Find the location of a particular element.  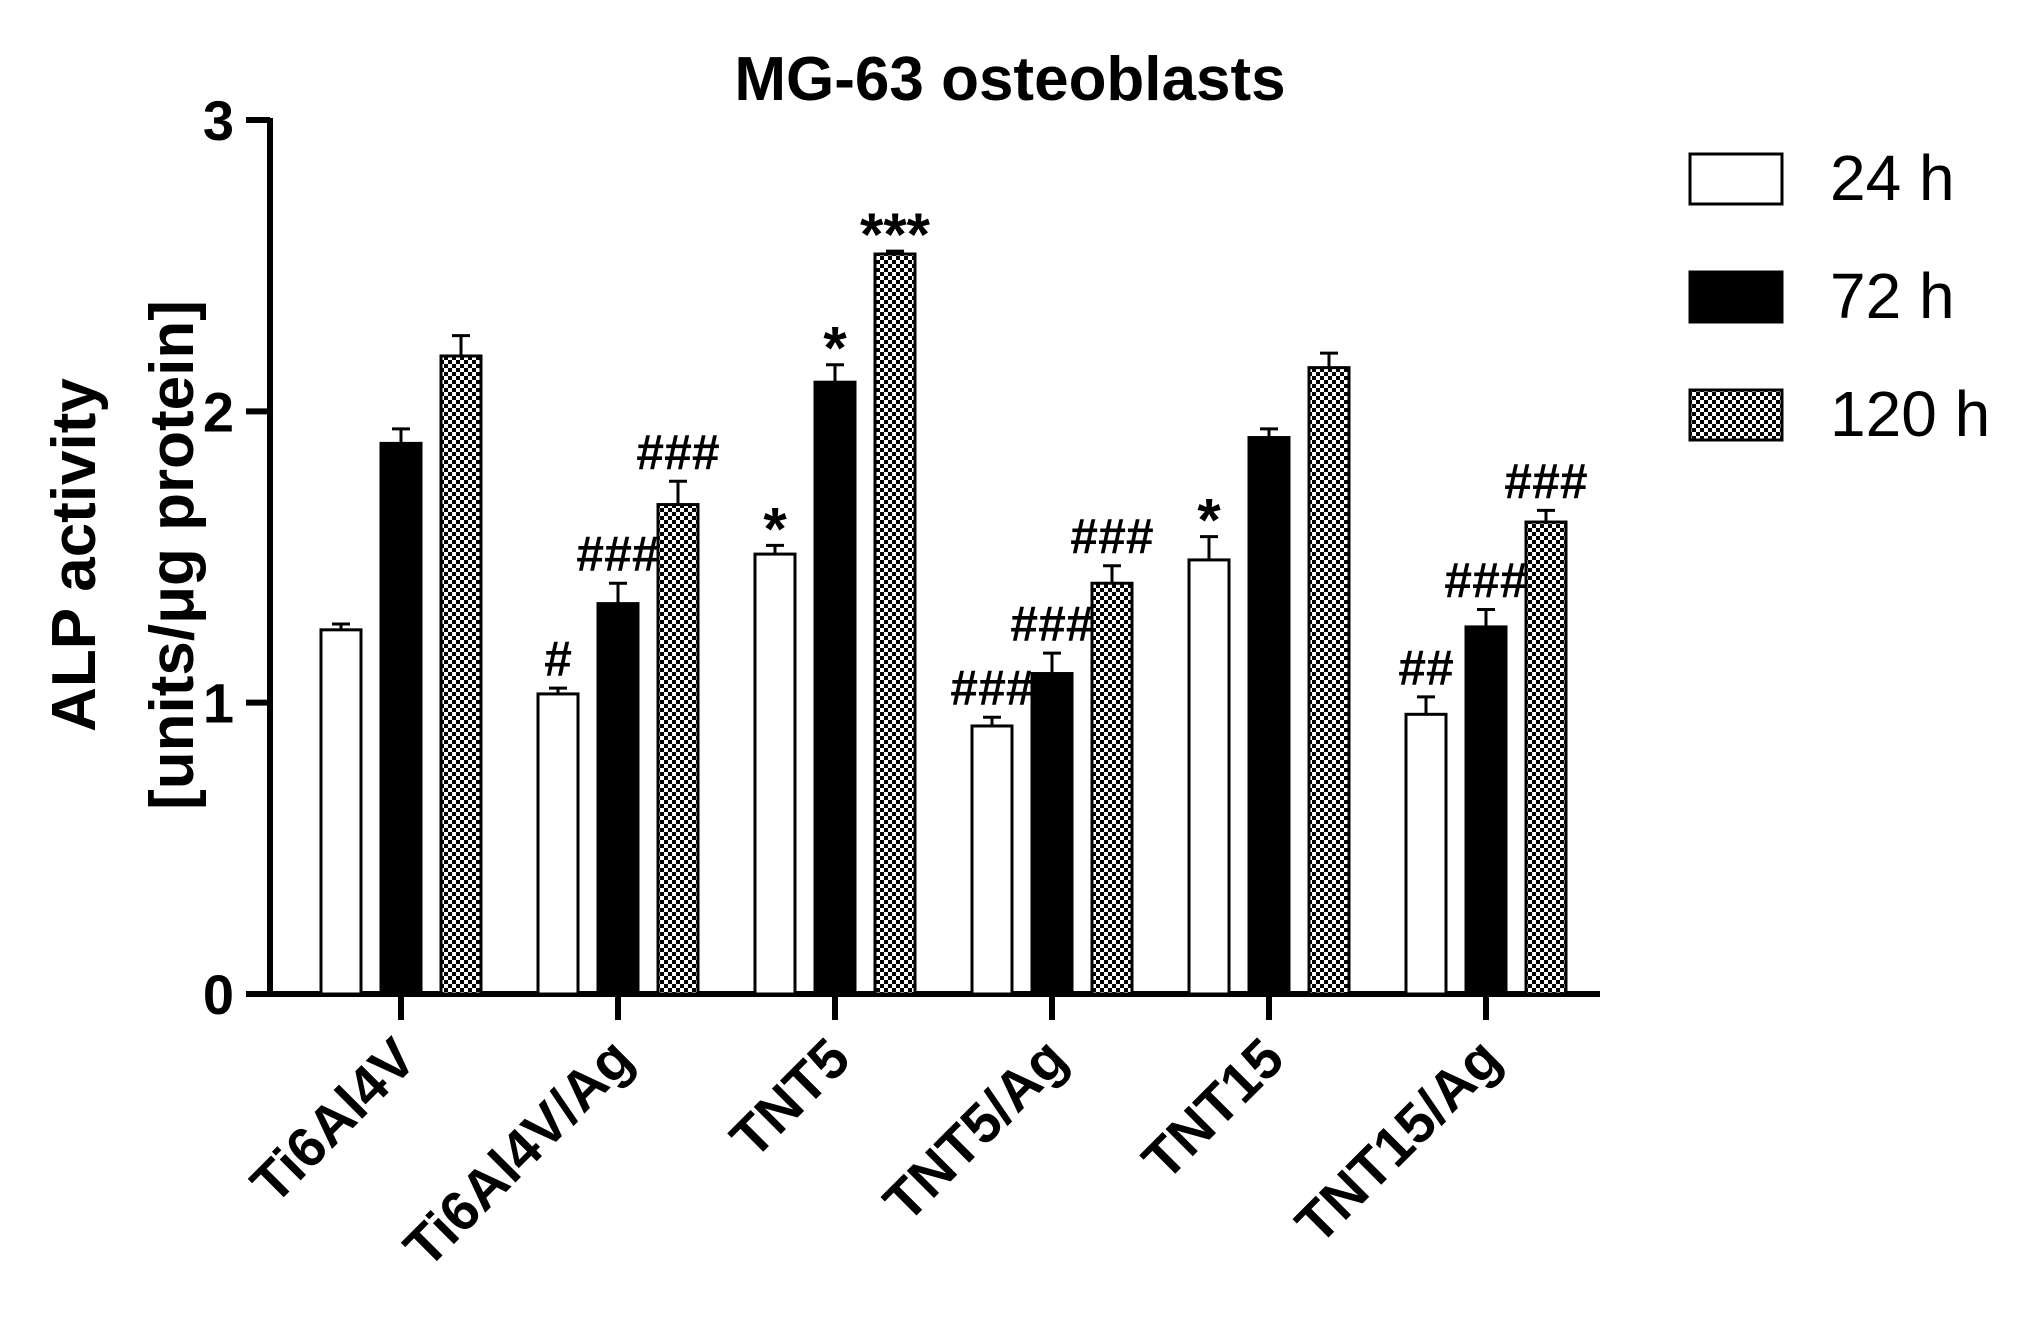

x-tick-label: TNT15/Ag is located at coordinates (1397, 1140).